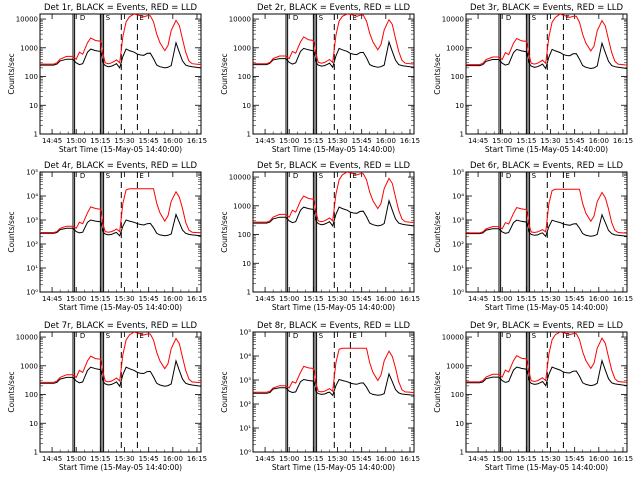  I want to click on y-tick-label: 100, so click(31, 395).